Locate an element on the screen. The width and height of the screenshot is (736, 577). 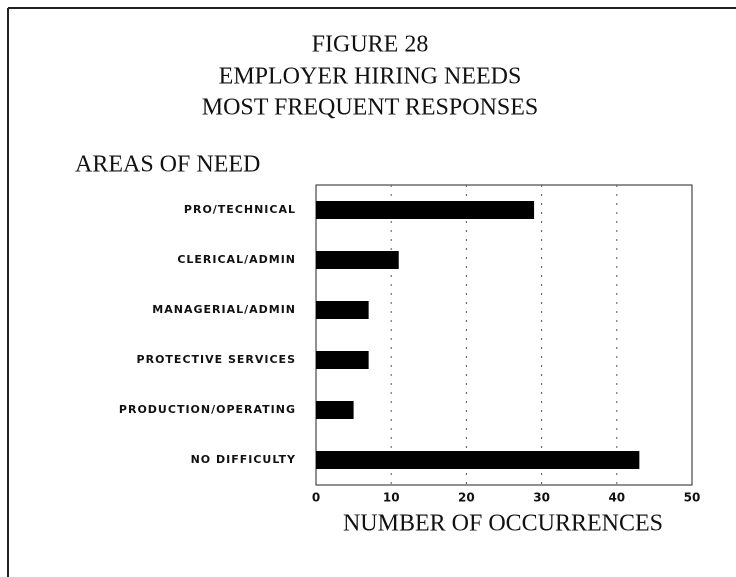
chart-title: EMPLOYER HIRING NEEDS is located at coordinates (370, 77).